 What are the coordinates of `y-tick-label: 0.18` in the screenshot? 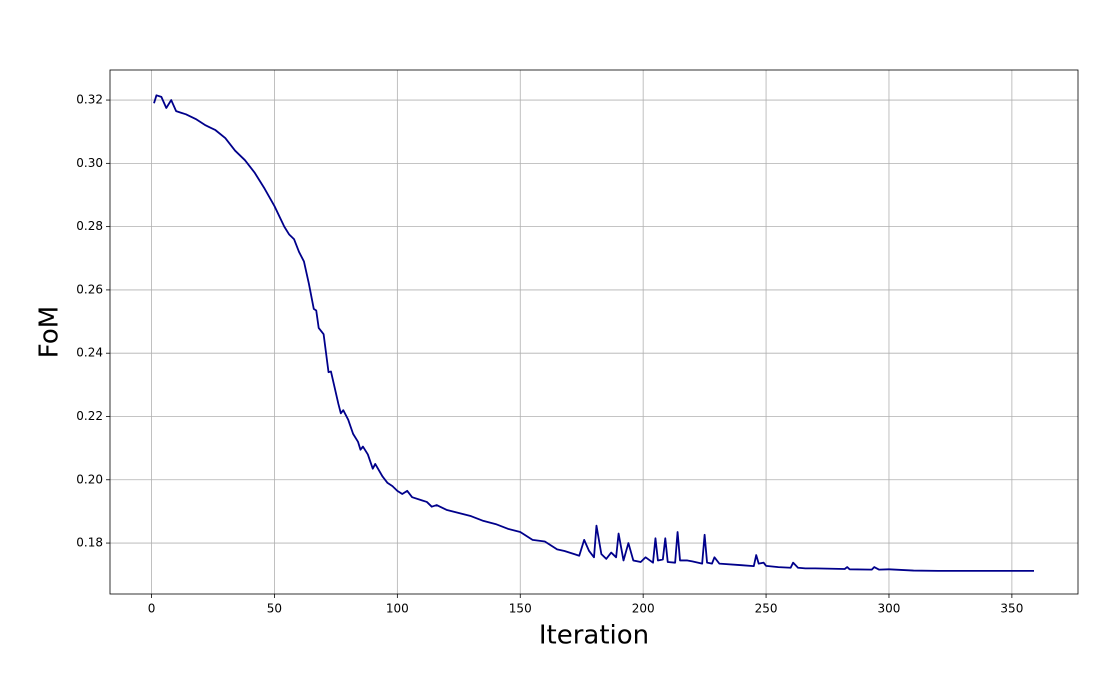 It's located at (89, 543).